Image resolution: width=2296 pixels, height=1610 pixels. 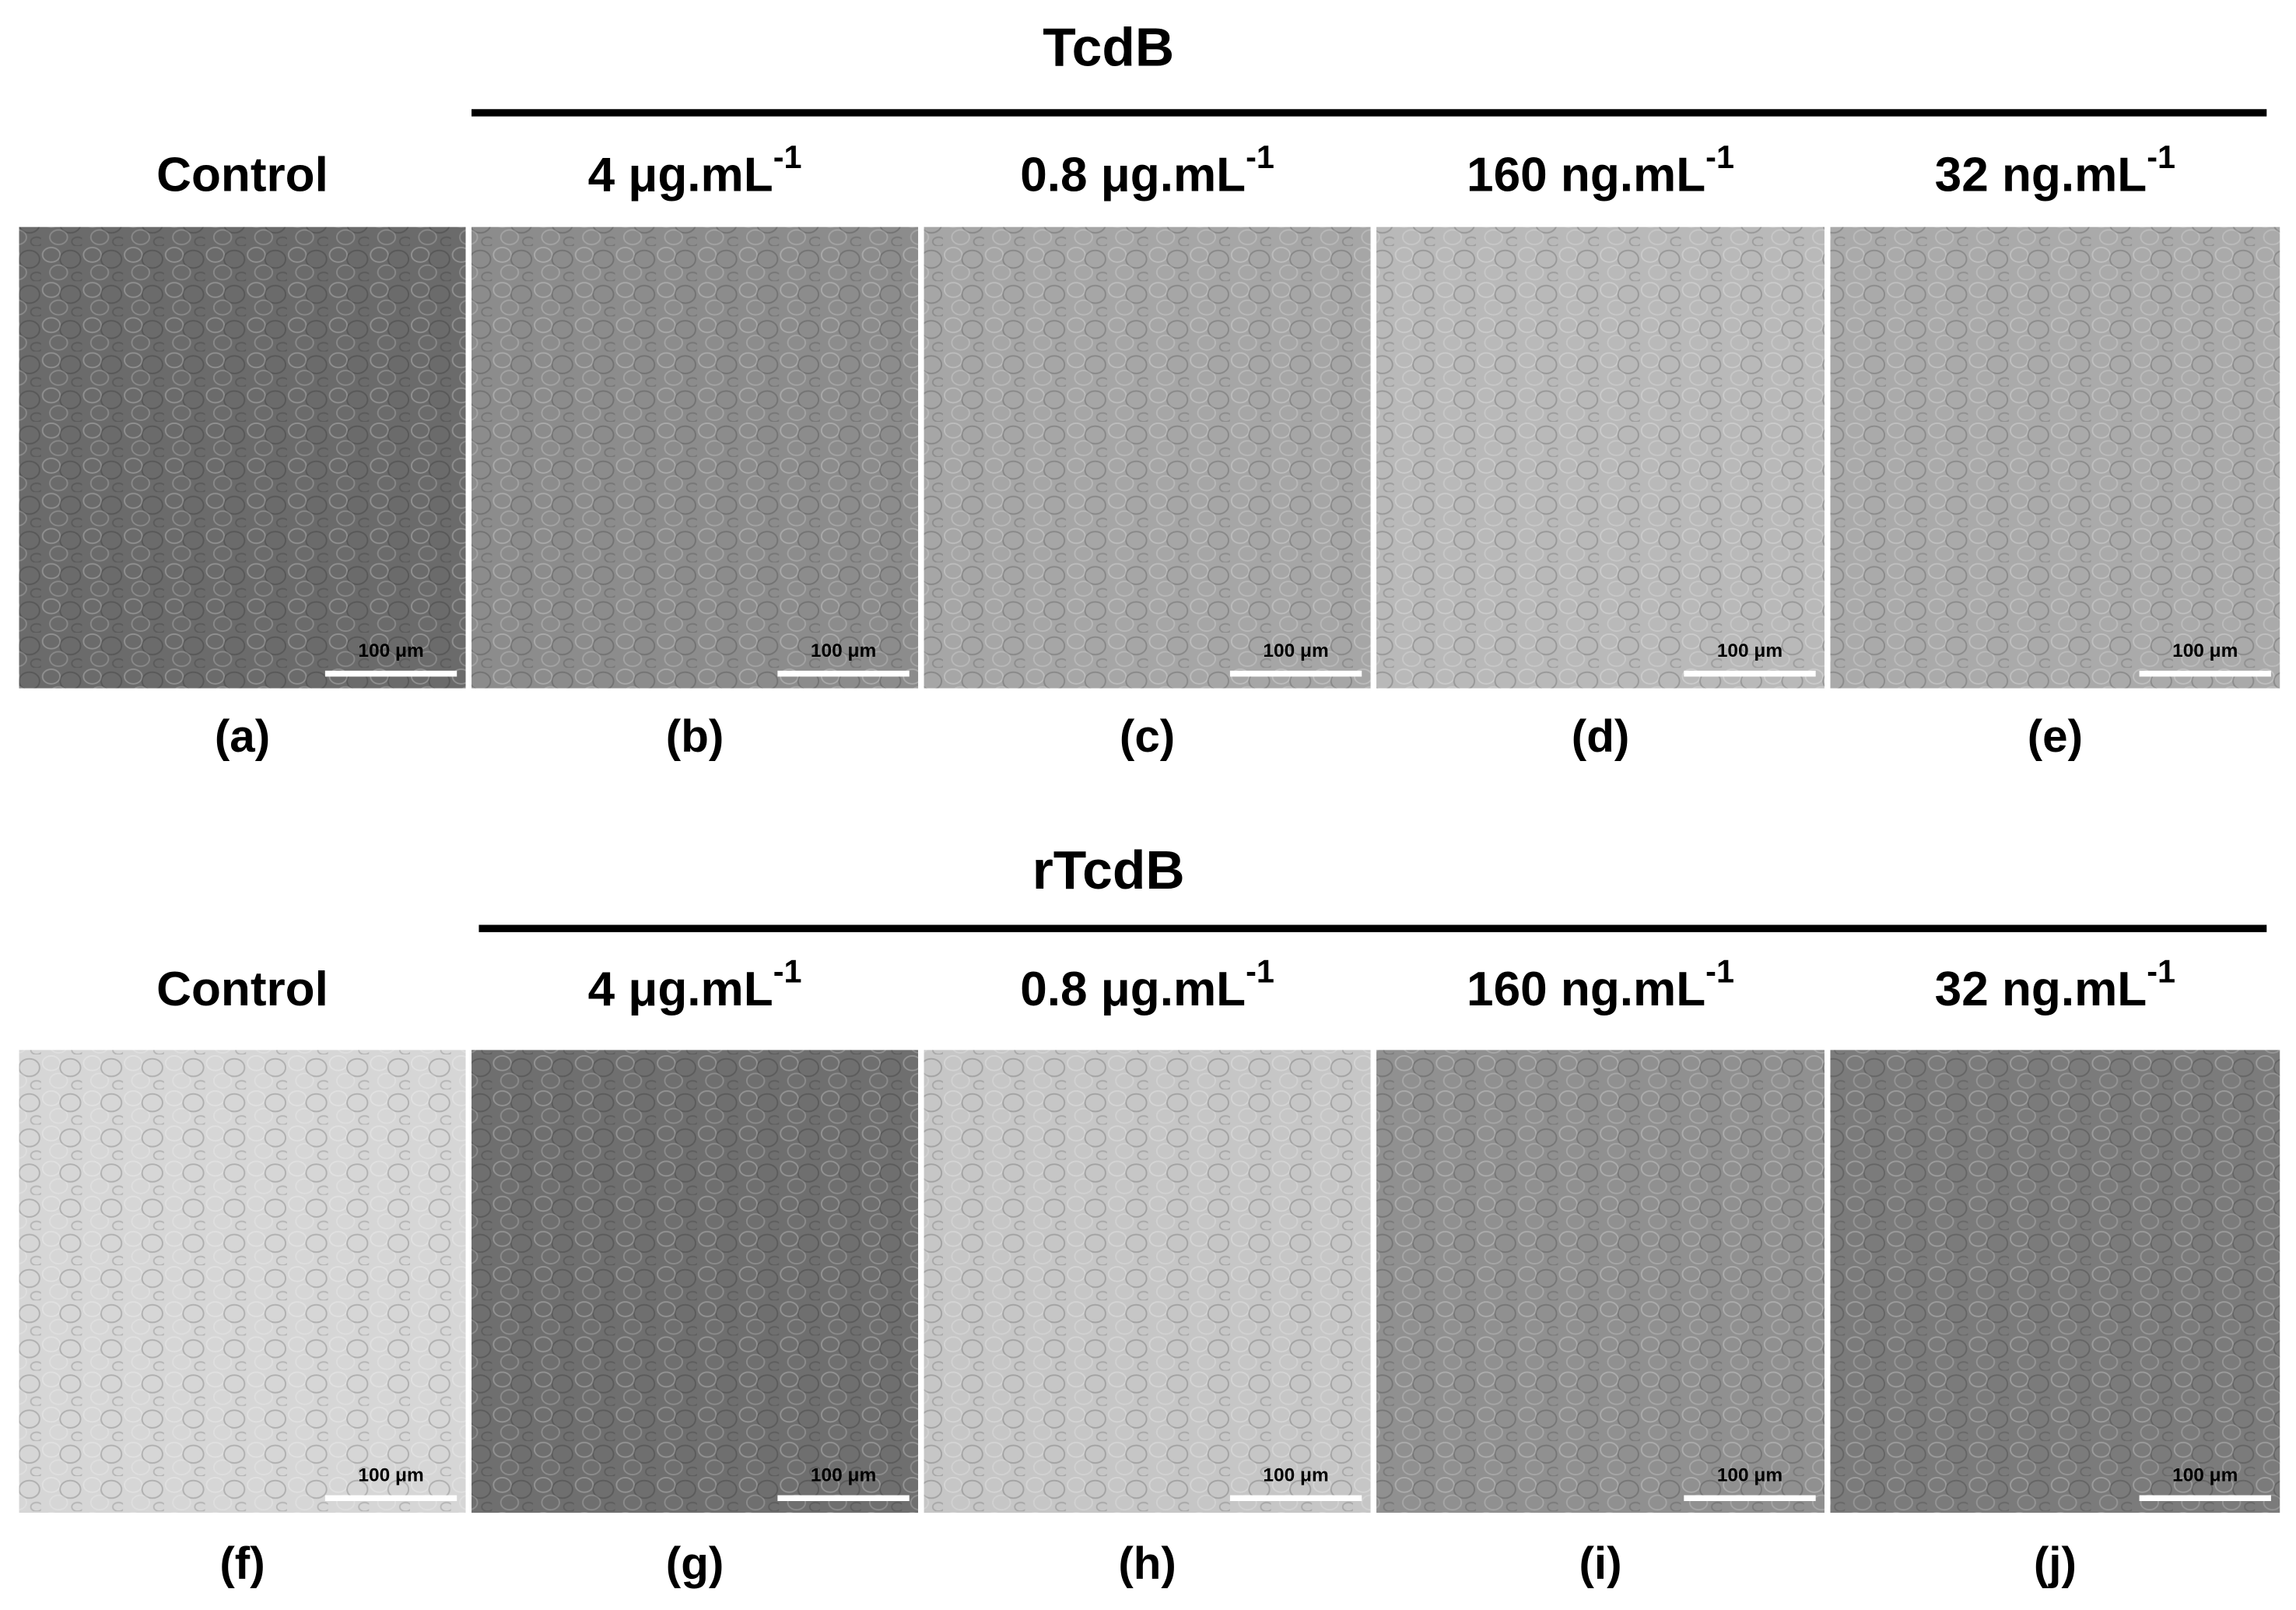 What do you see at coordinates (695, 736) in the screenshot?
I see `panel-label: (b)` at bounding box center [695, 736].